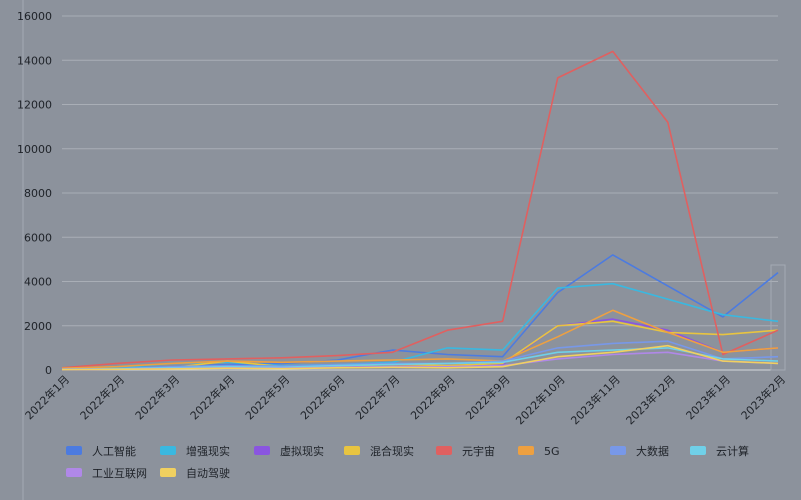  I want to click on legend-label: 自动驾驶, so click(208, 473).